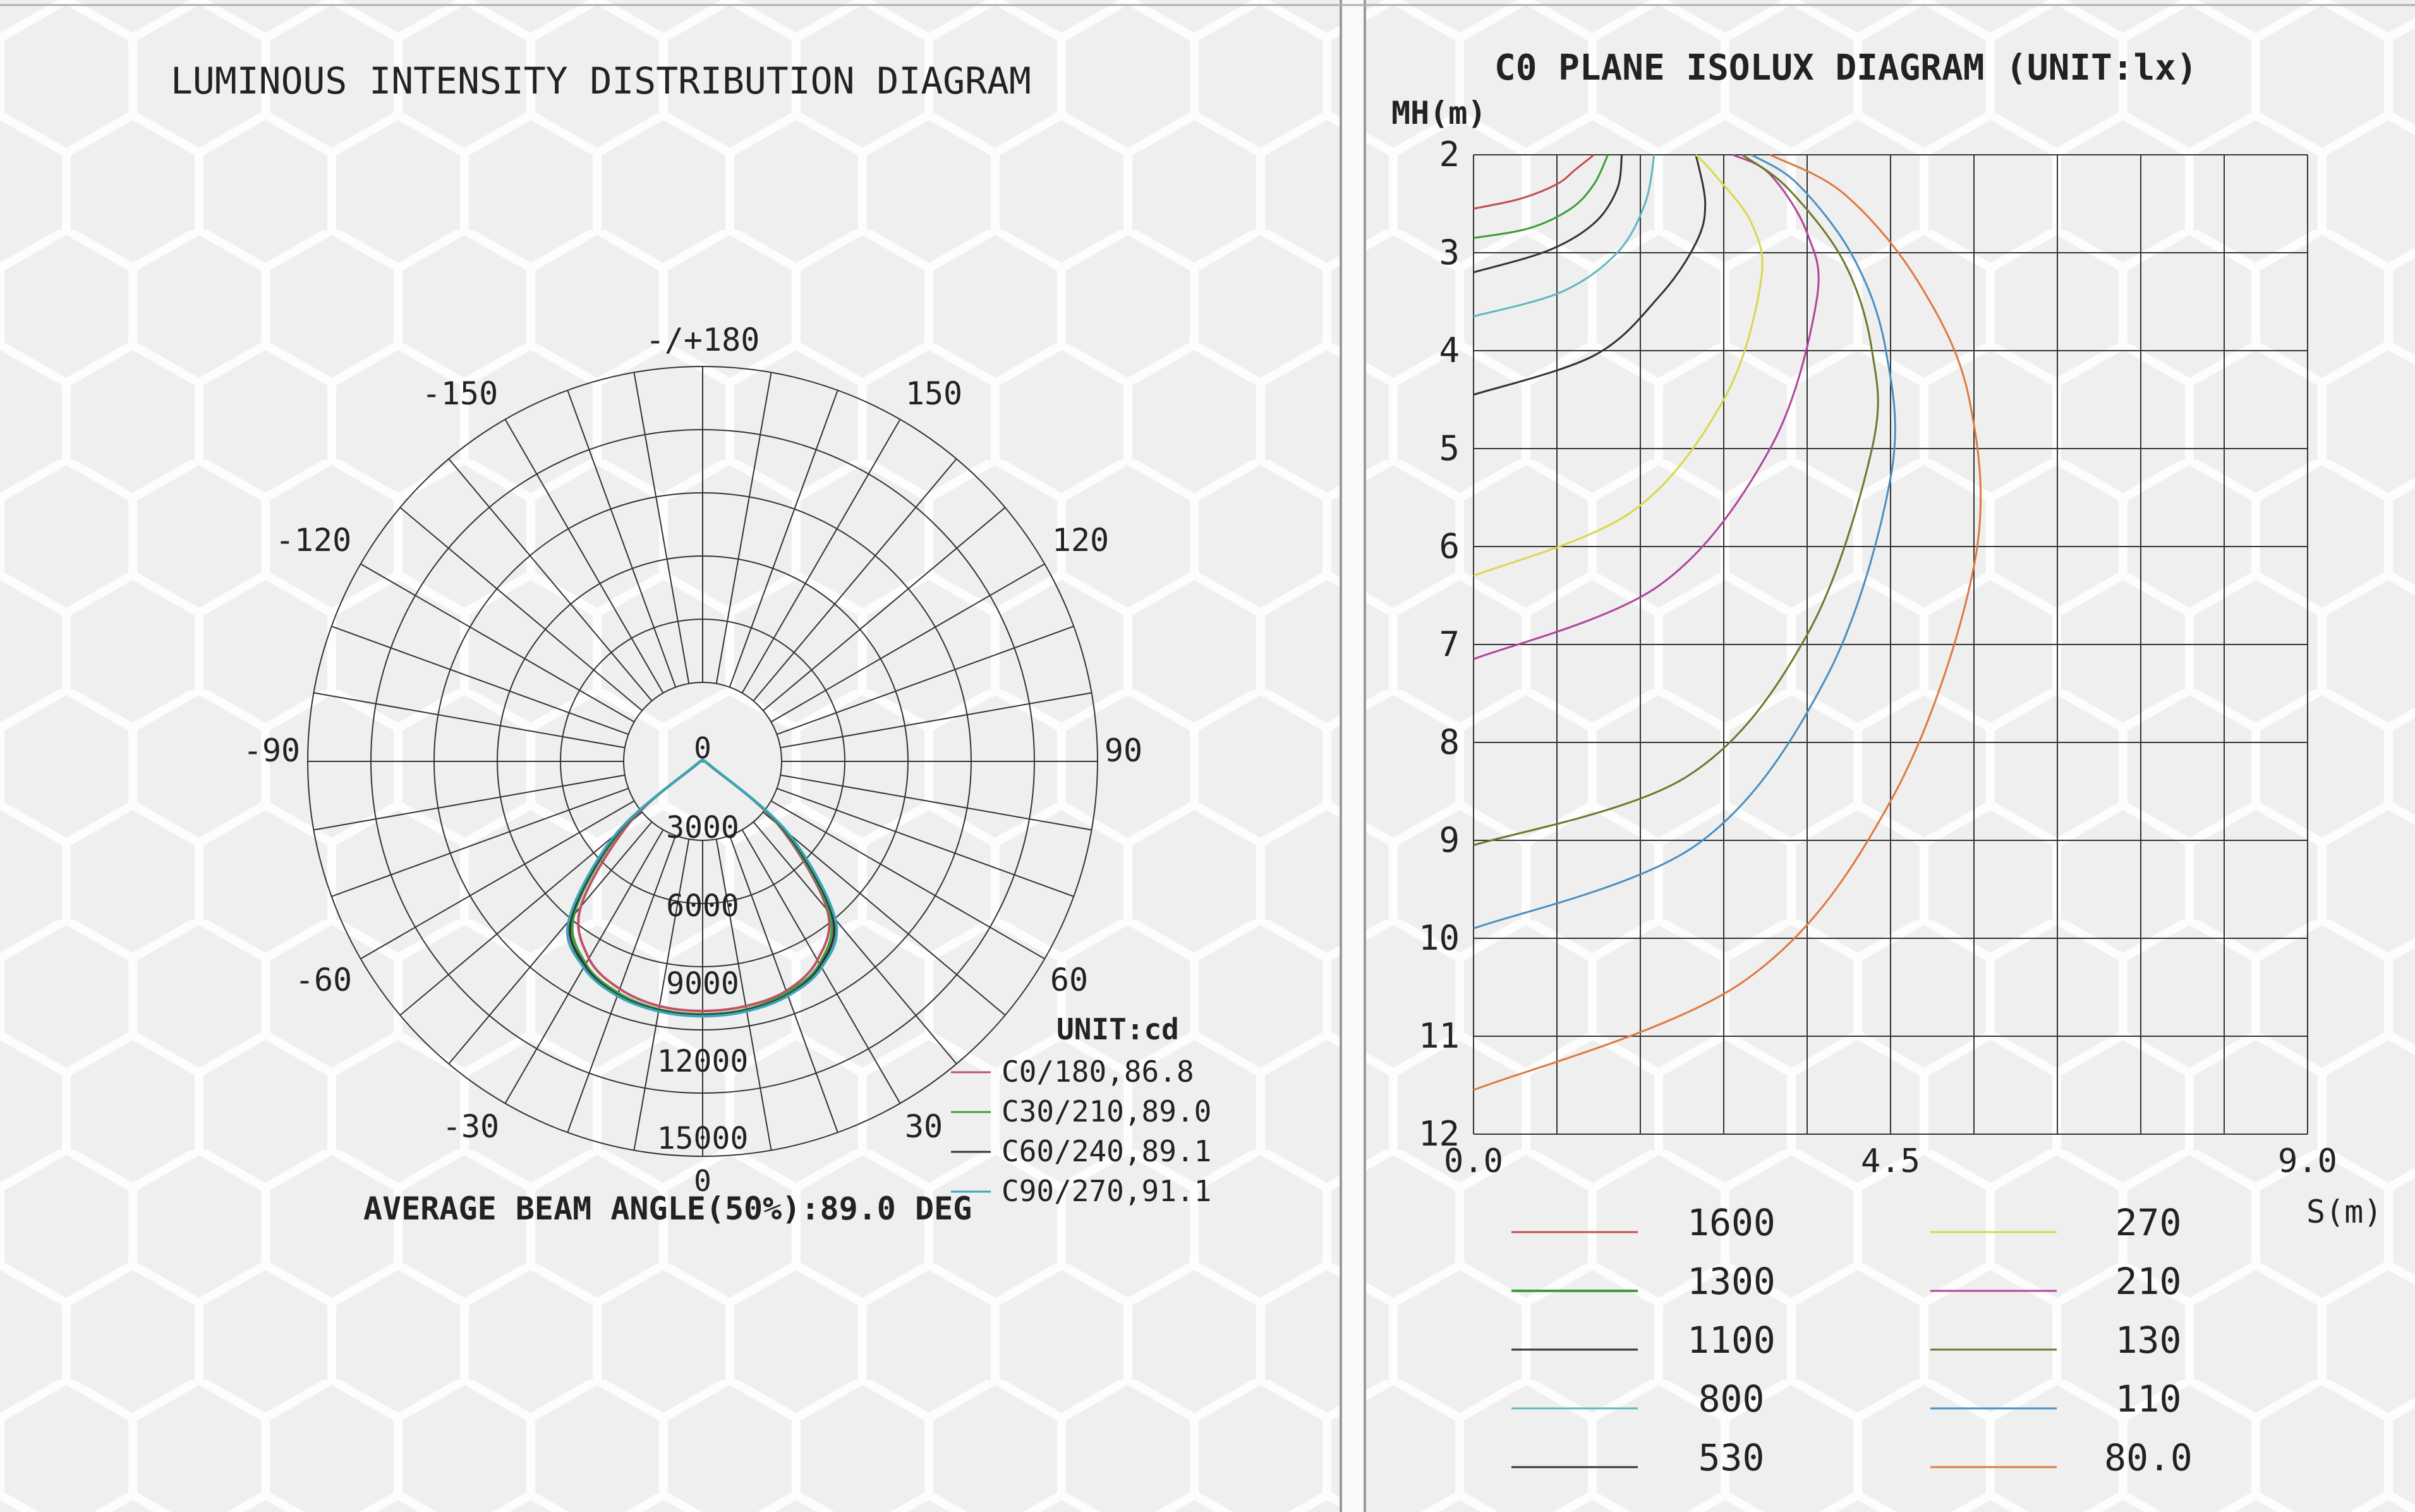 Image resolution: width=2415 pixels, height=1512 pixels. What do you see at coordinates (1449, 448) in the screenshot?
I see `isolux-y-tick-5: 5` at bounding box center [1449, 448].